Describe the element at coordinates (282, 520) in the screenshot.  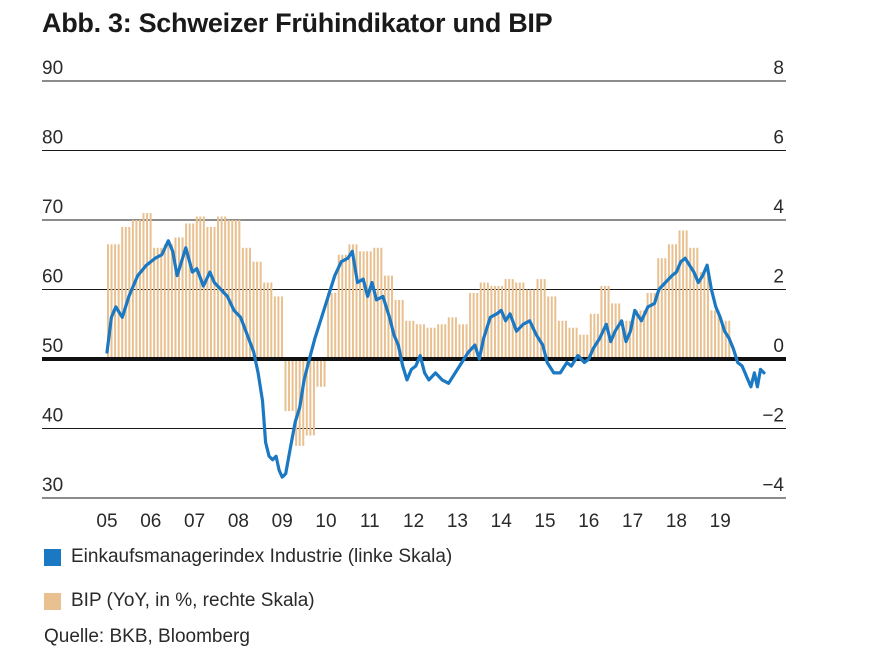
I see `x-tick-label: 09` at that location.